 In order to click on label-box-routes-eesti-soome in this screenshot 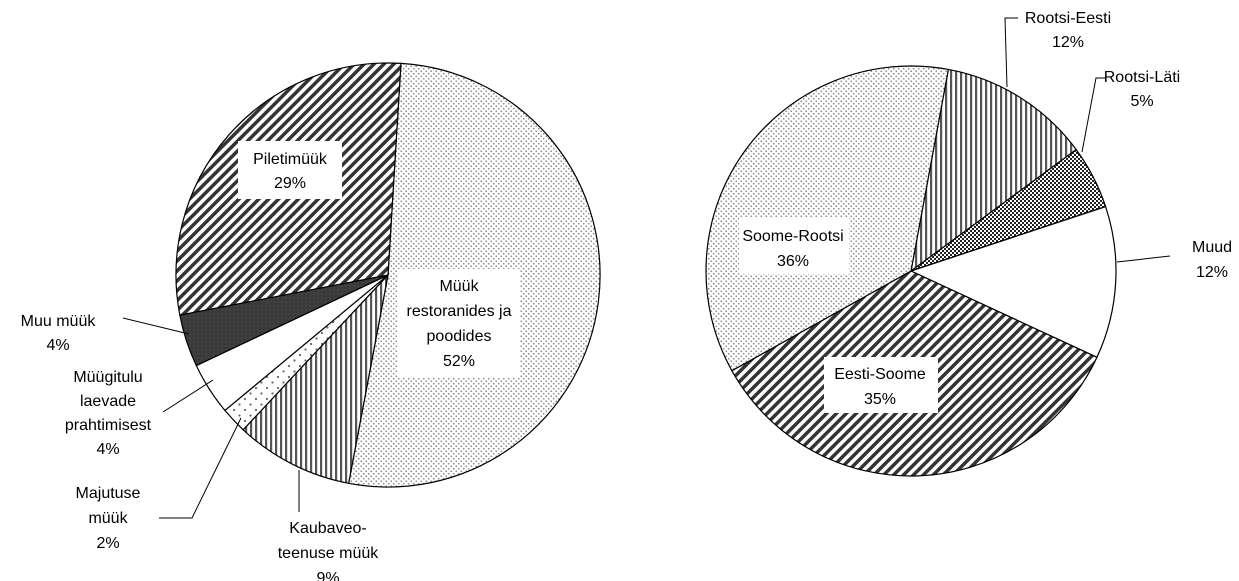, I will do `click(881, 385)`.